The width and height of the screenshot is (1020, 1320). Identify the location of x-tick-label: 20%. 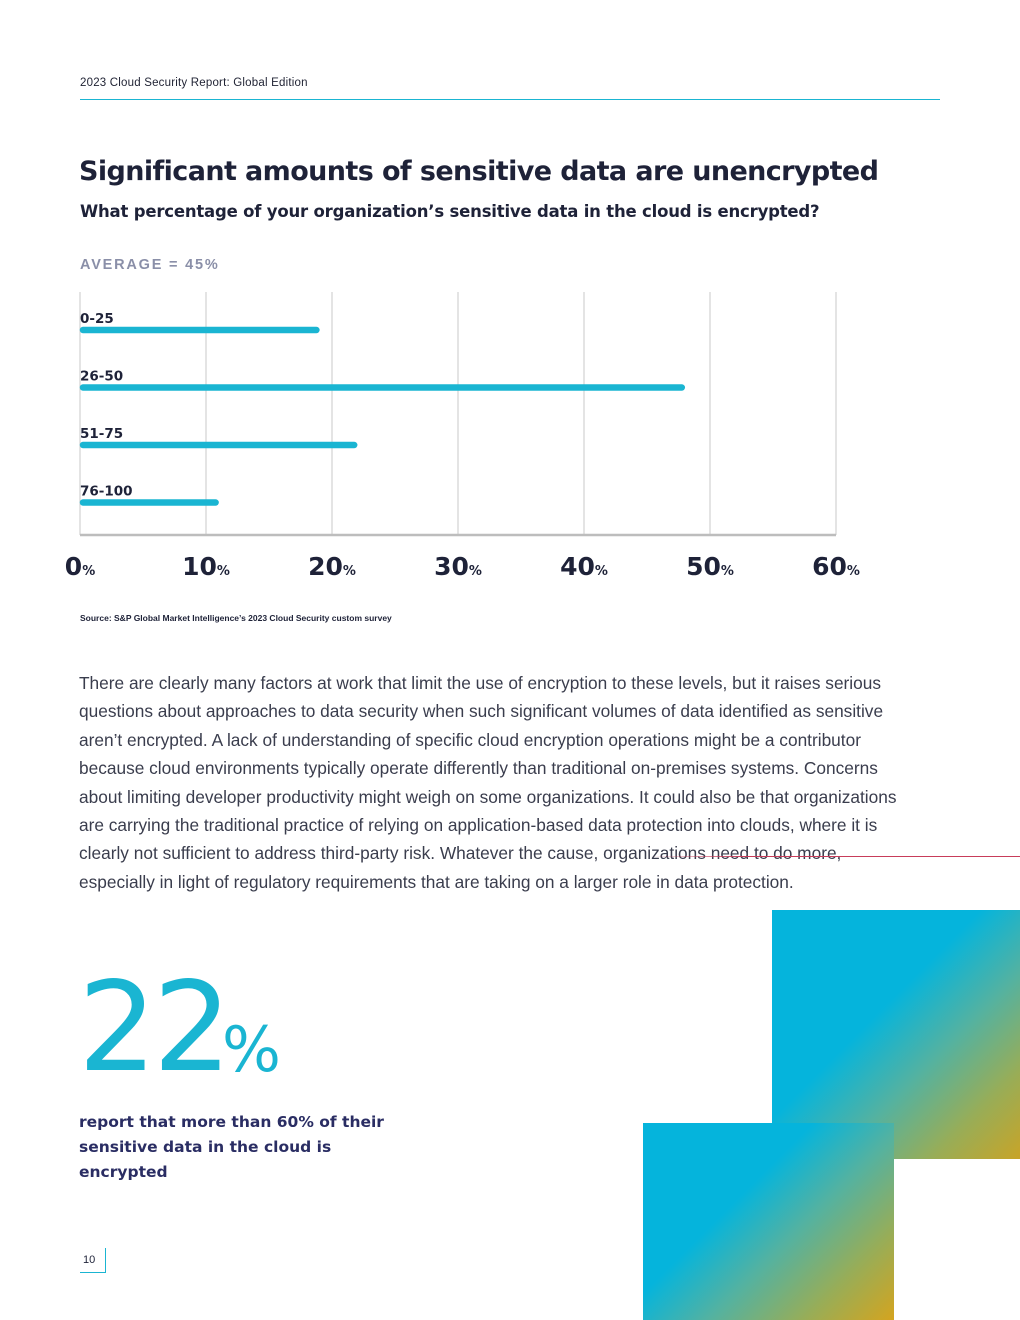
(332, 566).